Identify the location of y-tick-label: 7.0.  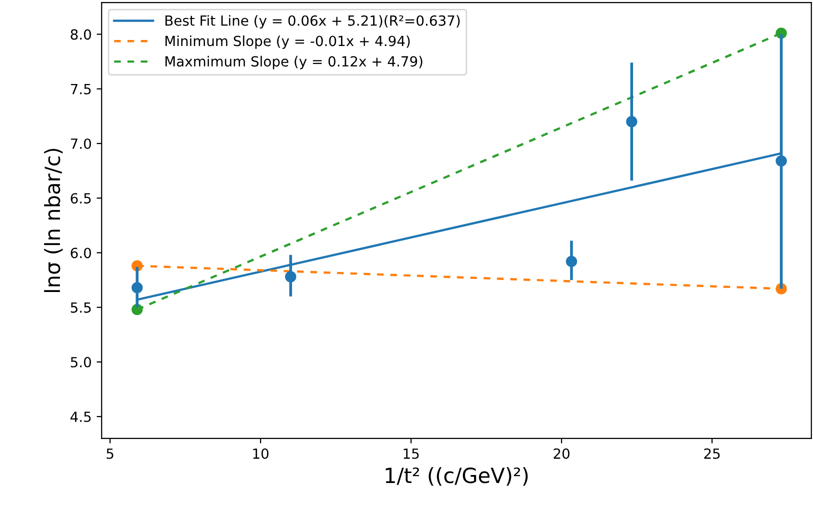
(80, 143).